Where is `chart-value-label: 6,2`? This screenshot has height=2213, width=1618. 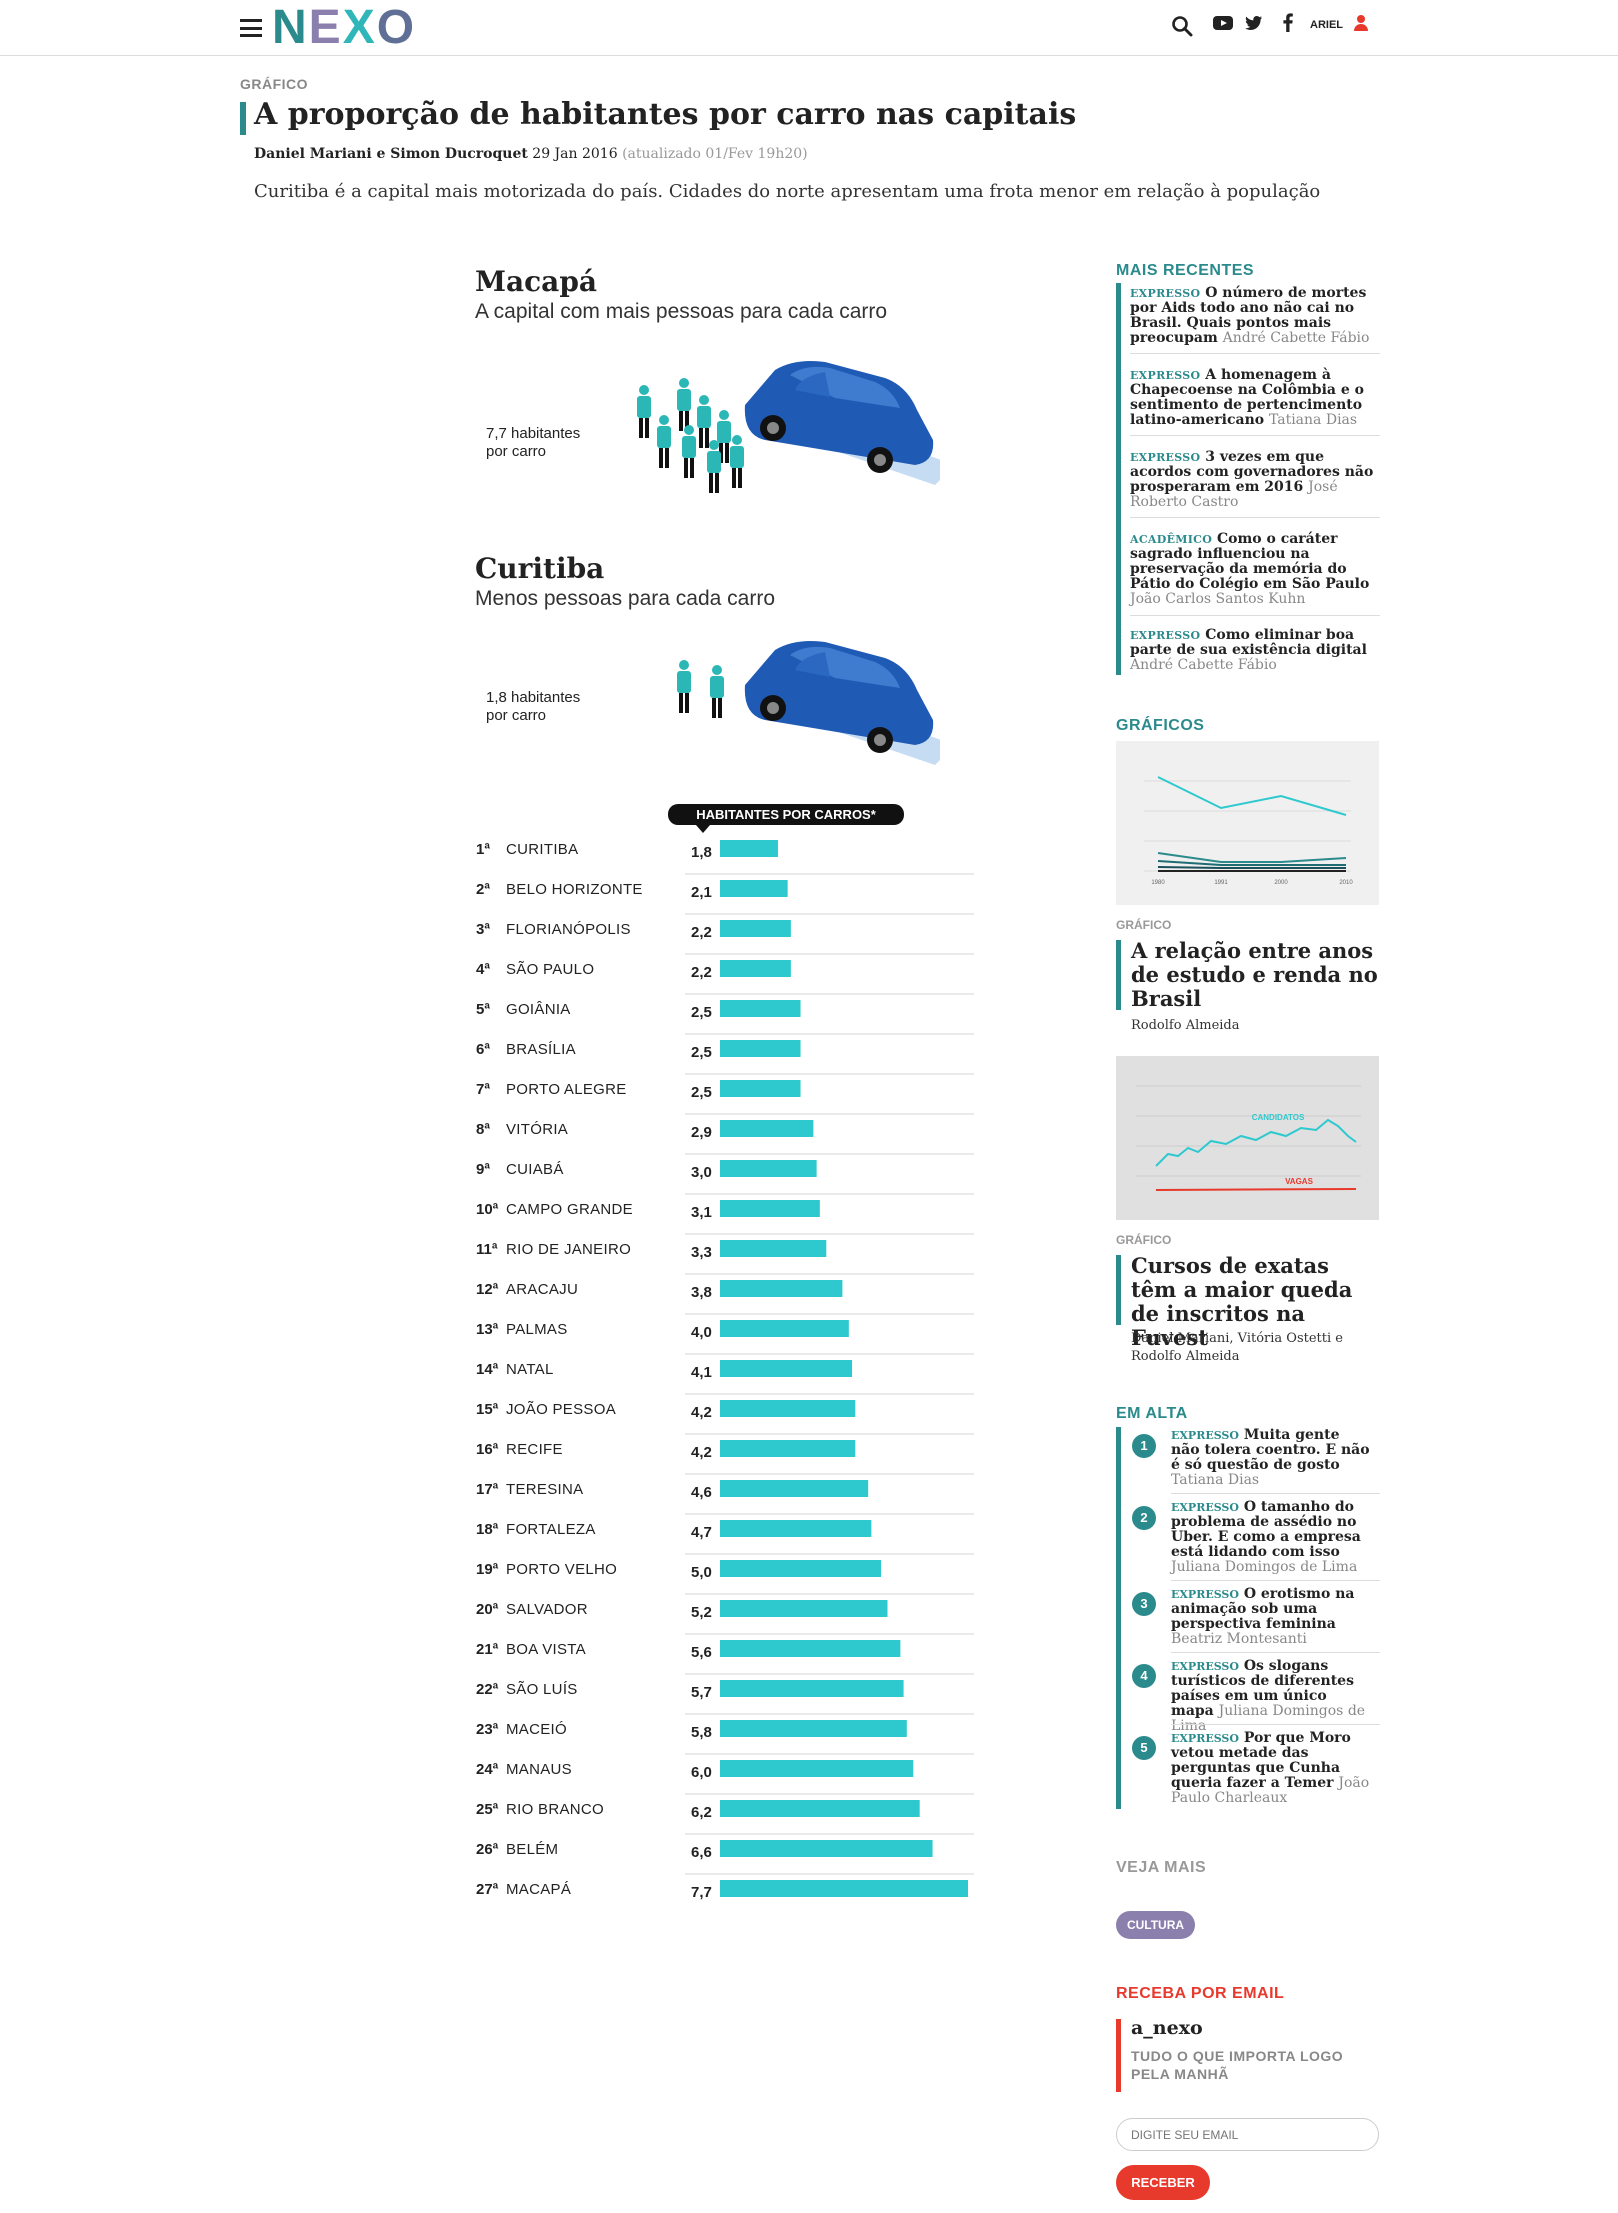 chart-value-label: 6,2 is located at coordinates (701, 1812).